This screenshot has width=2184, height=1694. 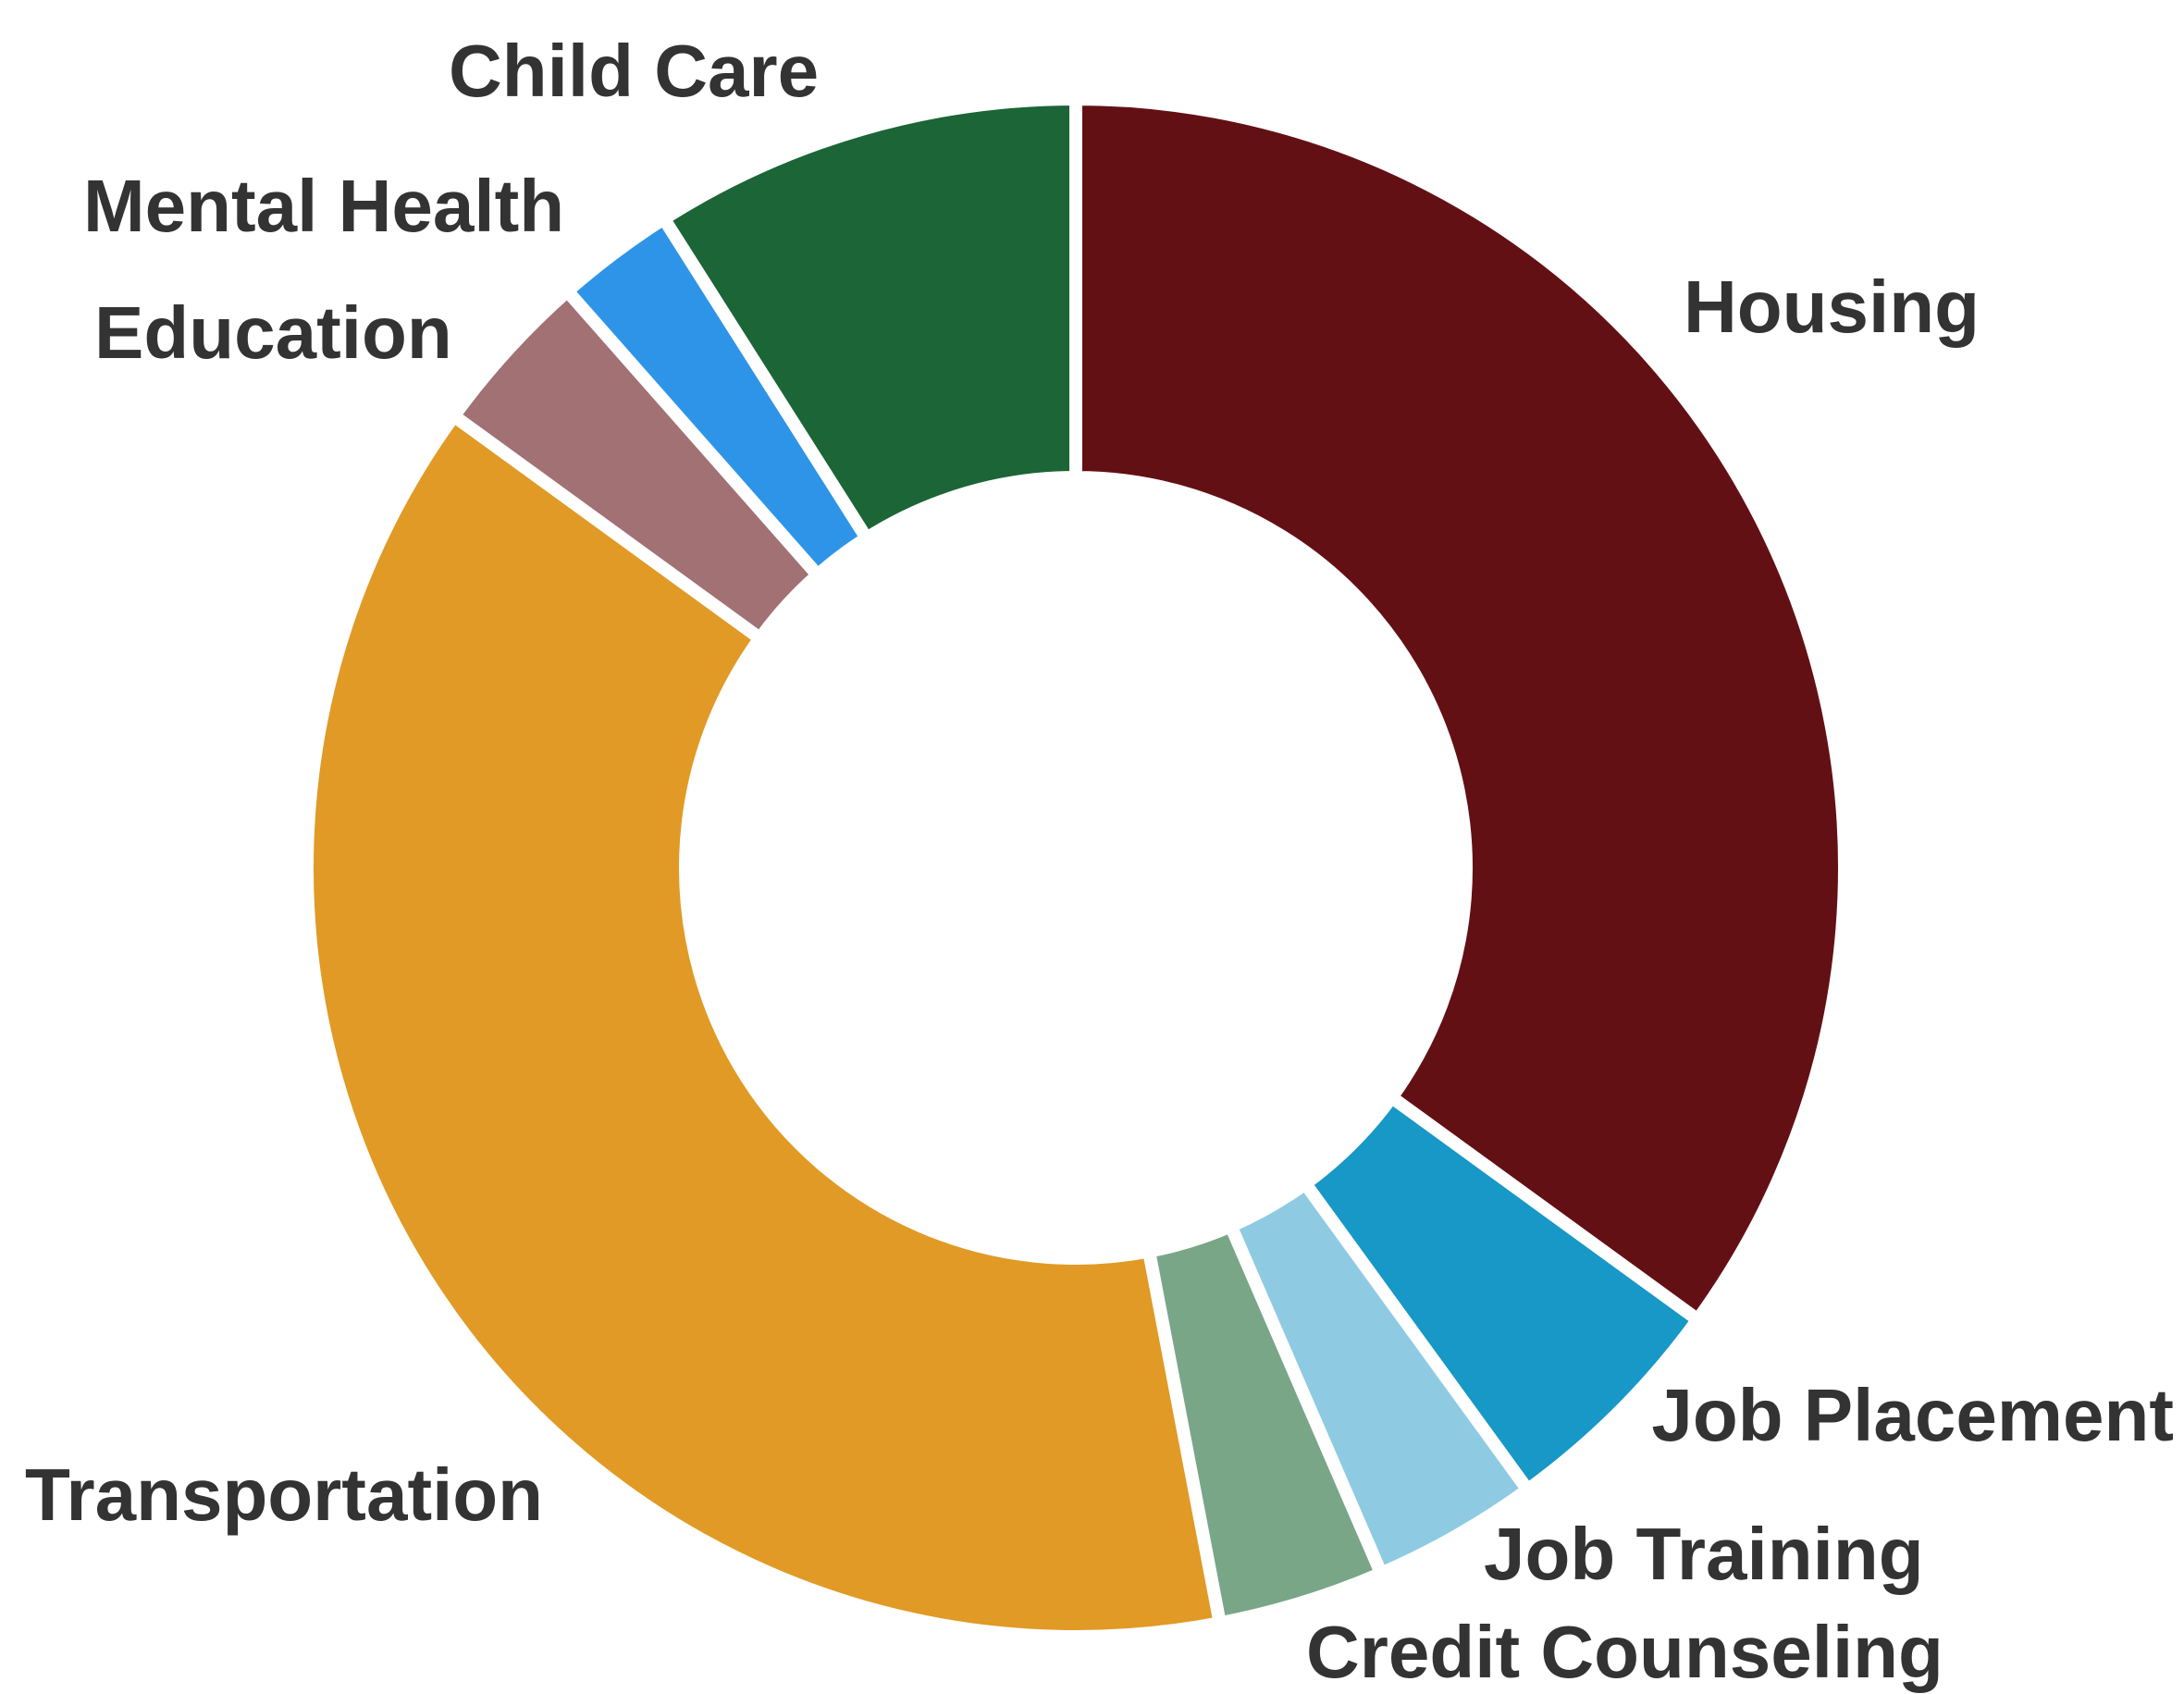 What do you see at coordinates (1704, 1554) in the screenshot?
I see `segment-label: Job Training` at bounding box center [1704, 1554].